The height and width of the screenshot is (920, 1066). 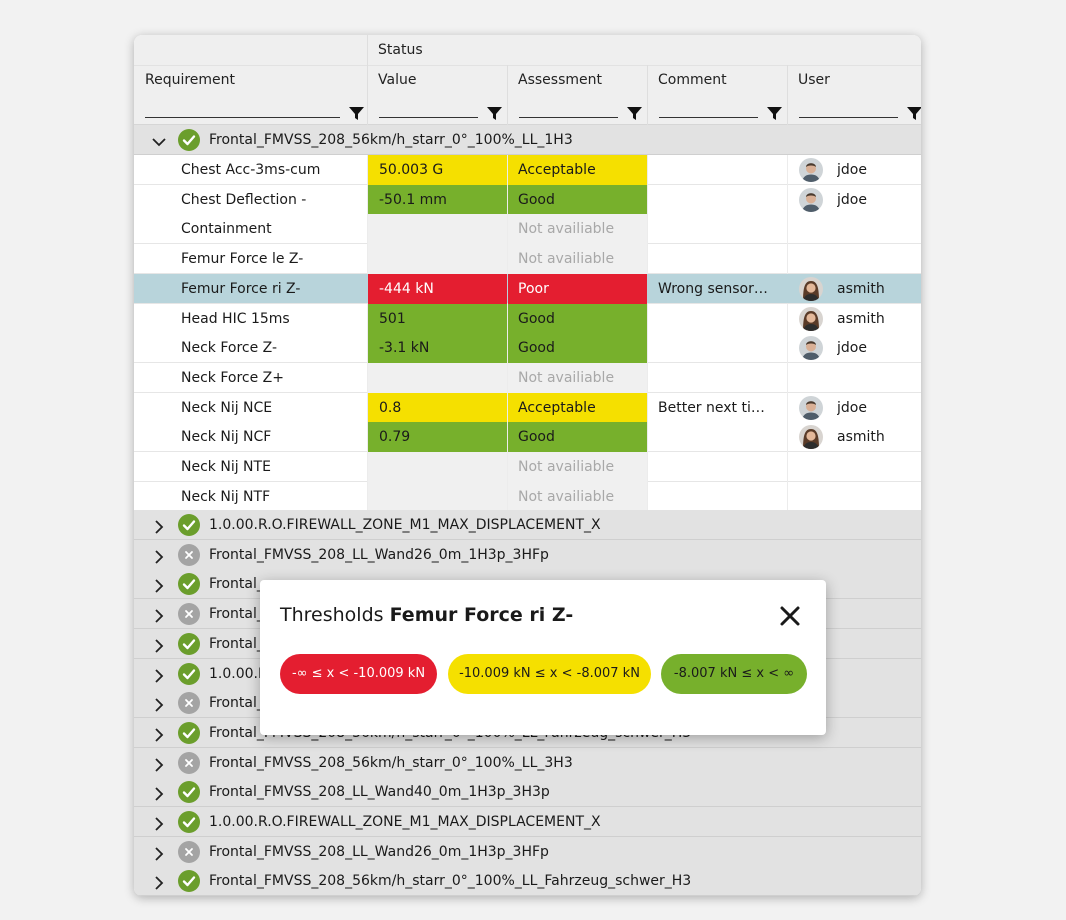 What do you see at coordinates (527, 199) in the screenshot?
I see `requirement-row: Chest Deflection - -50.1 mm Good jdoe` at bounding box center [527, 199].